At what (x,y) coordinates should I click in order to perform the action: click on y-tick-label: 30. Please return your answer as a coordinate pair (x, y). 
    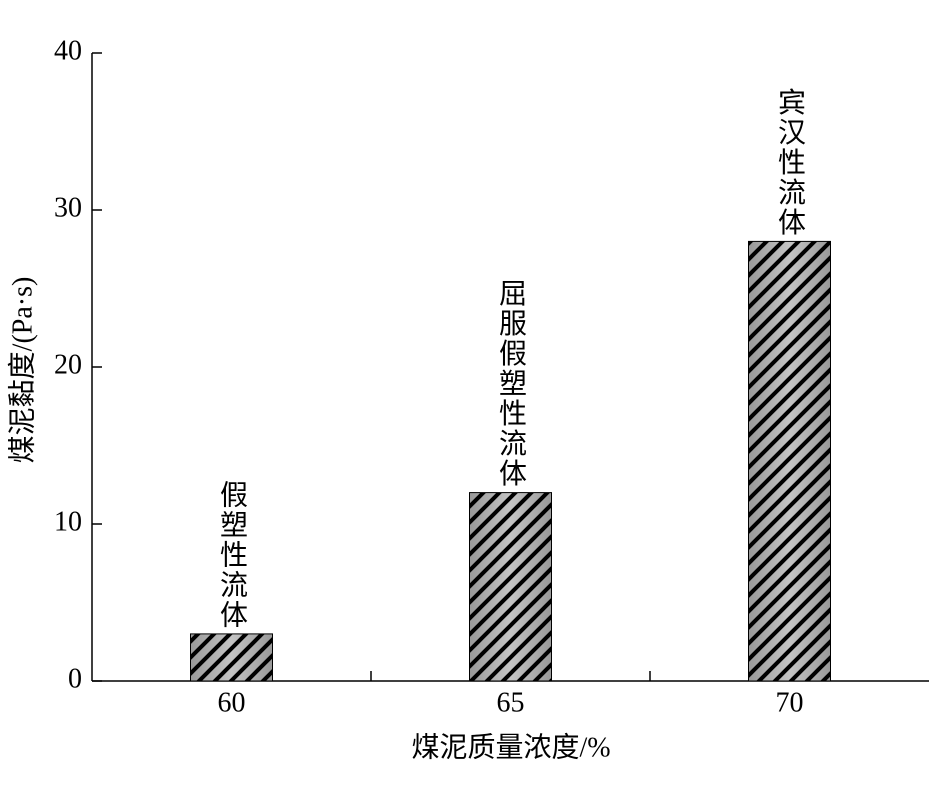
    Looking at the image, I should click on (68, 207).